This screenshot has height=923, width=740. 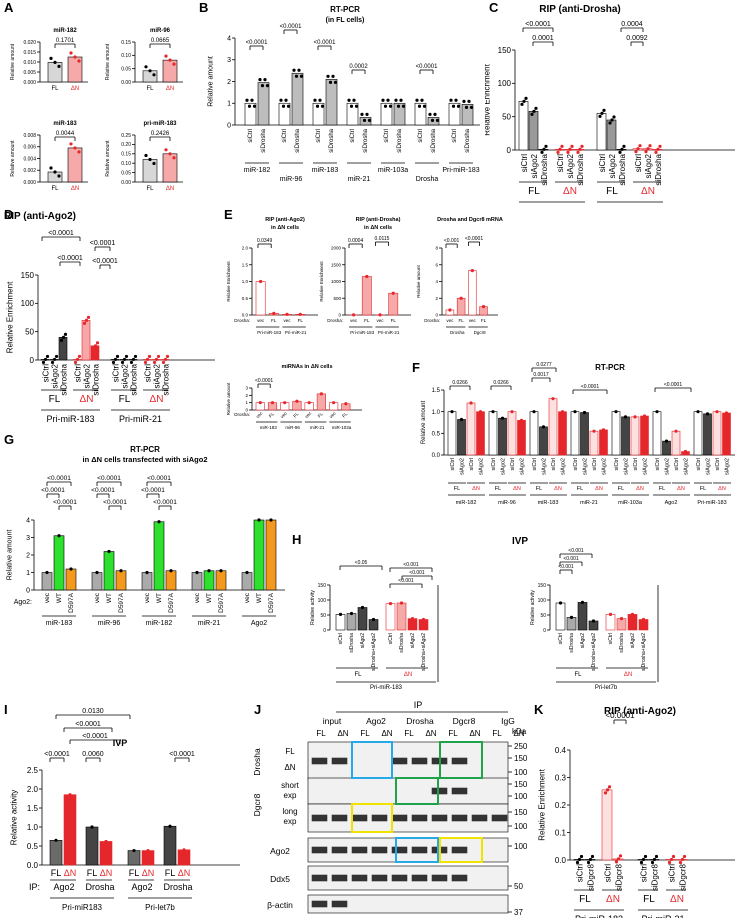 What do you see at coordinates (408, 791) in the screenshot?
I see `j-blot-strip` at bounding box center [408, 791].